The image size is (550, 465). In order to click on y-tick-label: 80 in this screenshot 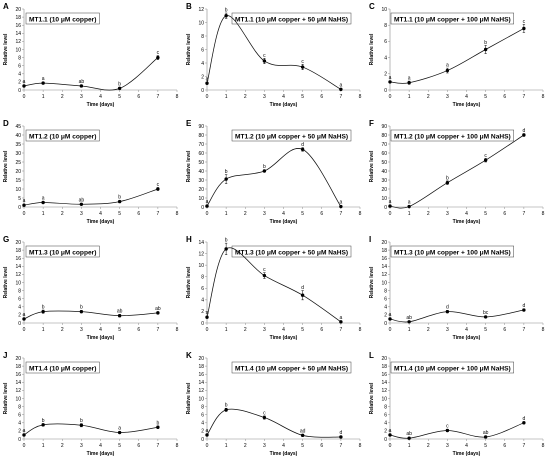, I will do `click(384, 136)`.